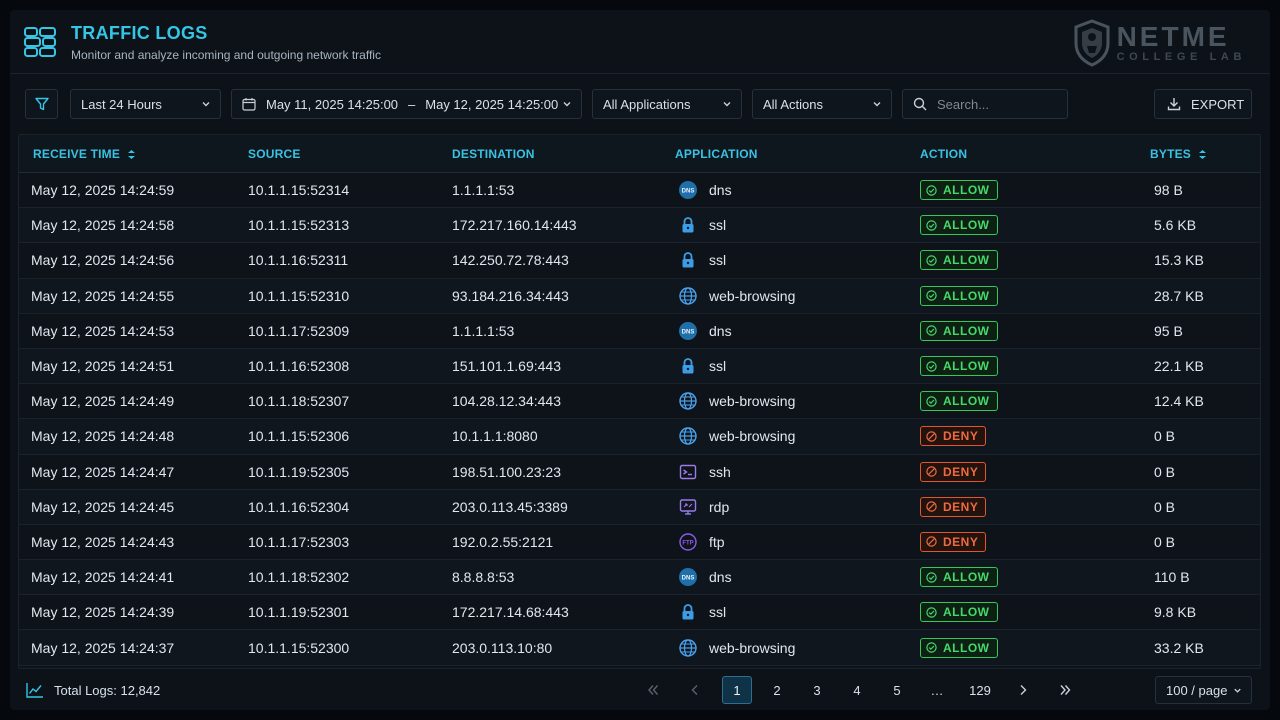 Image resolution: width=1280 pixels, height=720 pixels. I want to click on cell-receive-time: May 12, 2025 14:24:37, so click(103, 647).